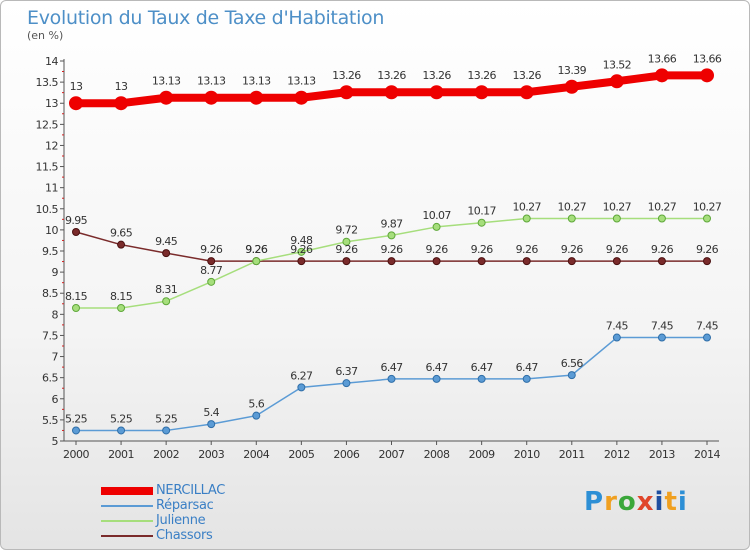 The image size is (750, 550). What do you see at coordinates (707, 58) in the screenshot?
I see `data-label: 13.66` at bounding box center [707, 58].